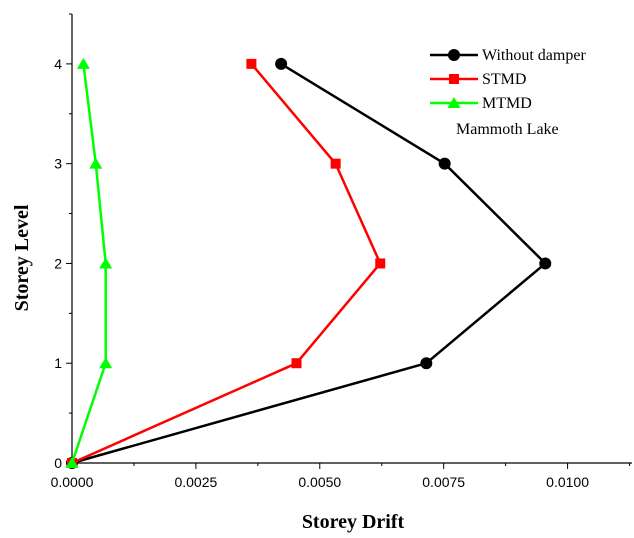 The height and width of the screenshot is (538, 634). Describe the element at coordinates (58, 64) in the screenshot. I see `y-tick-label: 4` at that location.